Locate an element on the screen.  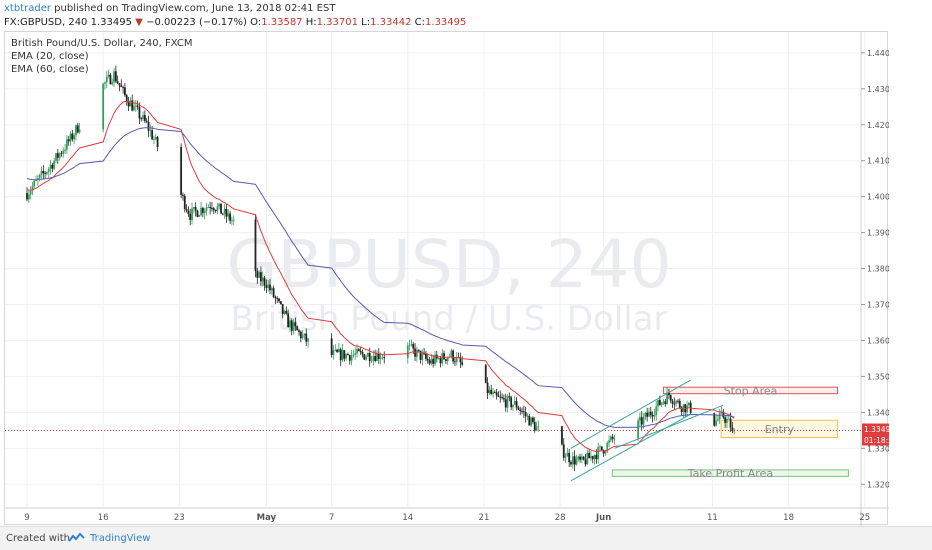
tradingview-brand-link: TradingView is located at coordinates (120, 538).